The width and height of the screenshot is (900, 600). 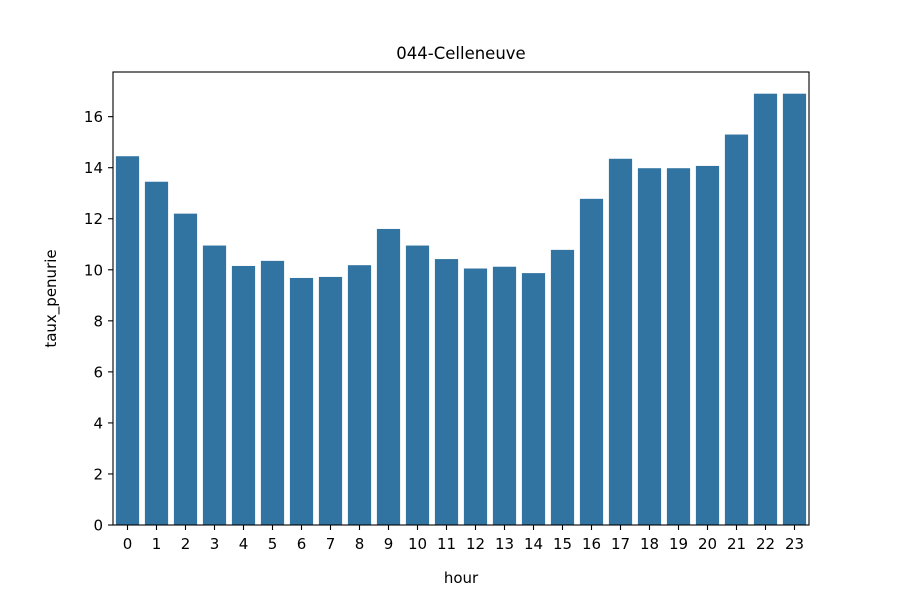 What do you see at coordinates (98, 372) in the screenshot?
I see `y-tick-label: 6` at bounding box center [98, 372].